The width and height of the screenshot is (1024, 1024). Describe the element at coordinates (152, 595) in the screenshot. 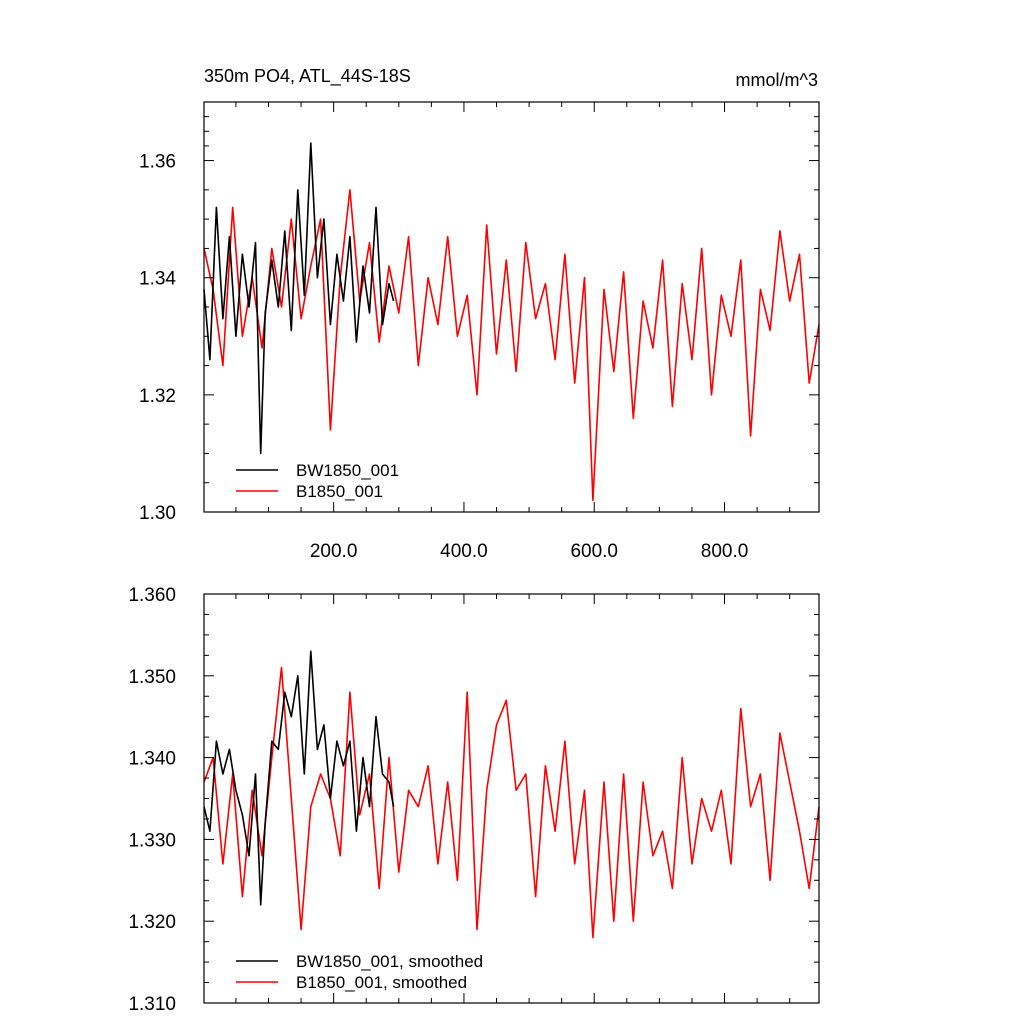

I see `y-tick-label: 1.360` at that location.